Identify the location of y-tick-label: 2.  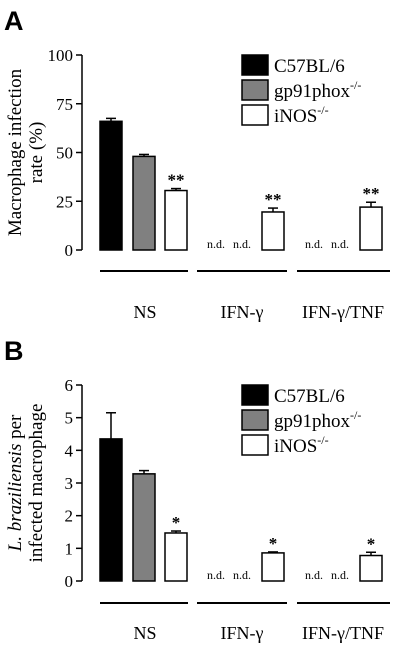
(69, 516).